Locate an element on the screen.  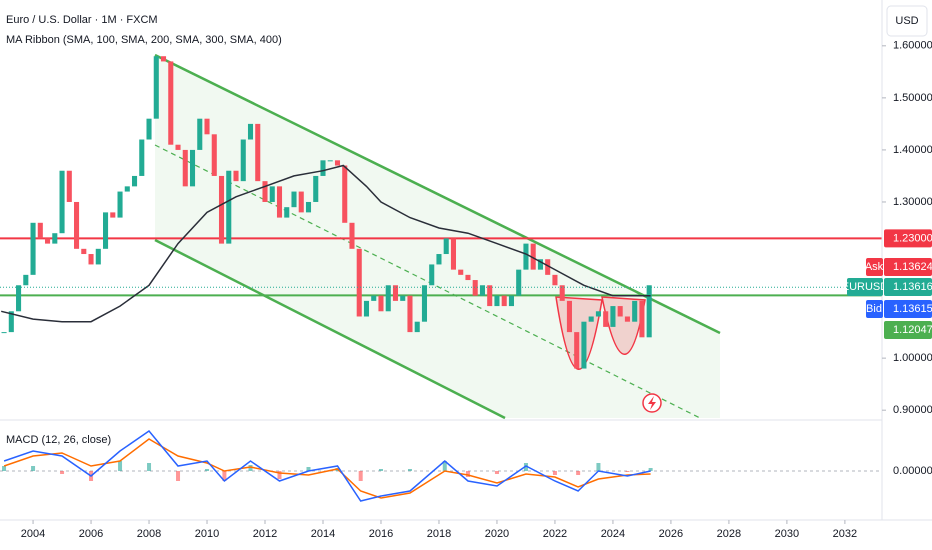
x-tick-label: 2008 is located at coordinates (149, 534).